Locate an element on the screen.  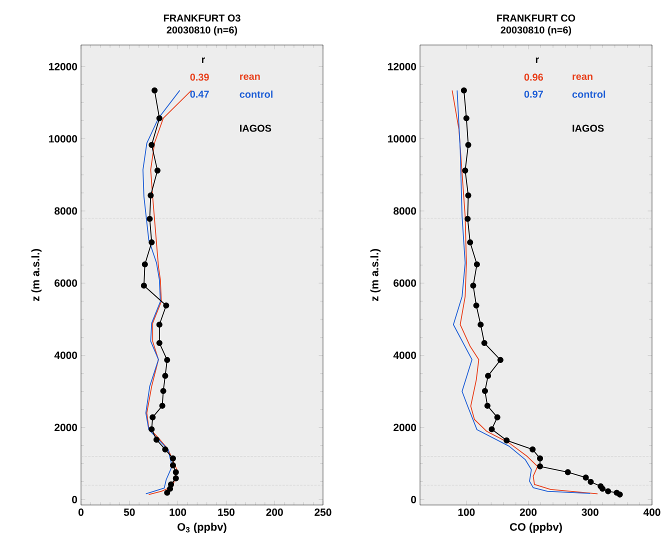
chart-title: FRANKFURT CO is located at coordinates (536, 18).